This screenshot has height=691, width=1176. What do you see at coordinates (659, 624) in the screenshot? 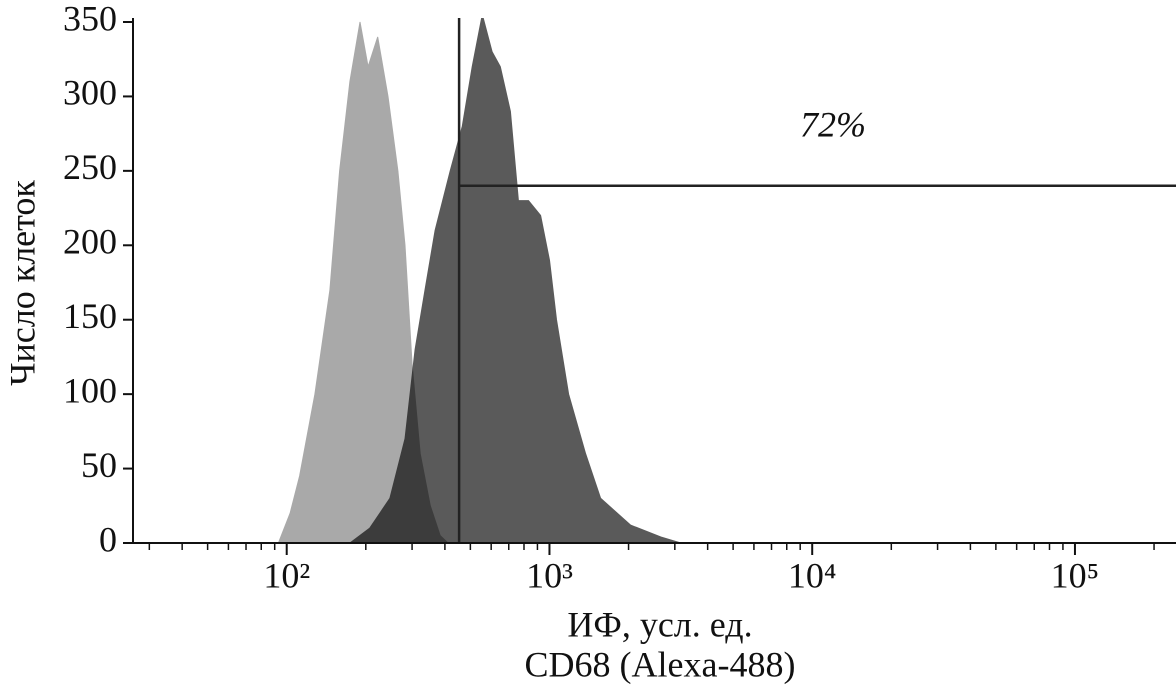
I see `x-axis-label: ИФ, усл. ед.` at bounding box center [659, 624].